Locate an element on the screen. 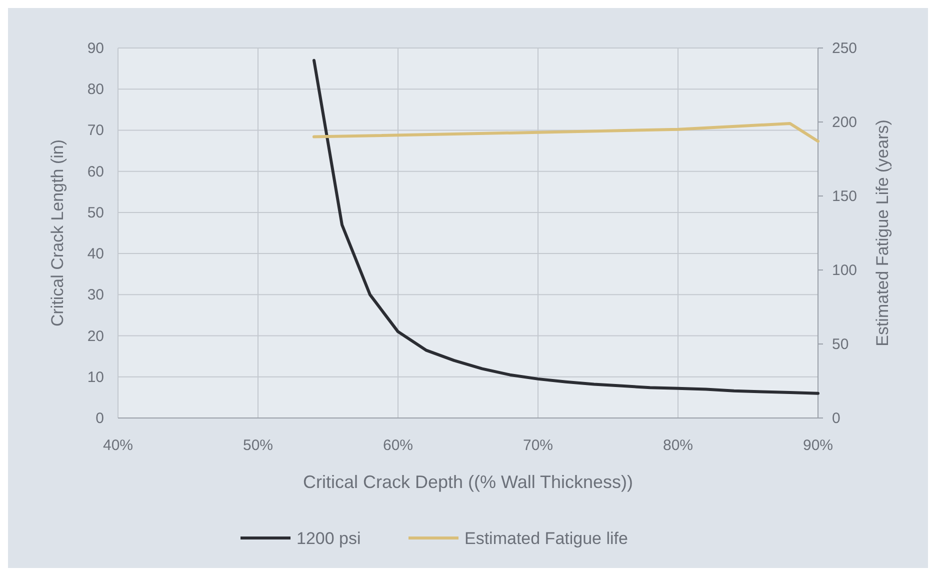 Image resolution: width=936 pixels, height=577 pixels. y-tick-label: 70 is located at coordinates (95, 131).